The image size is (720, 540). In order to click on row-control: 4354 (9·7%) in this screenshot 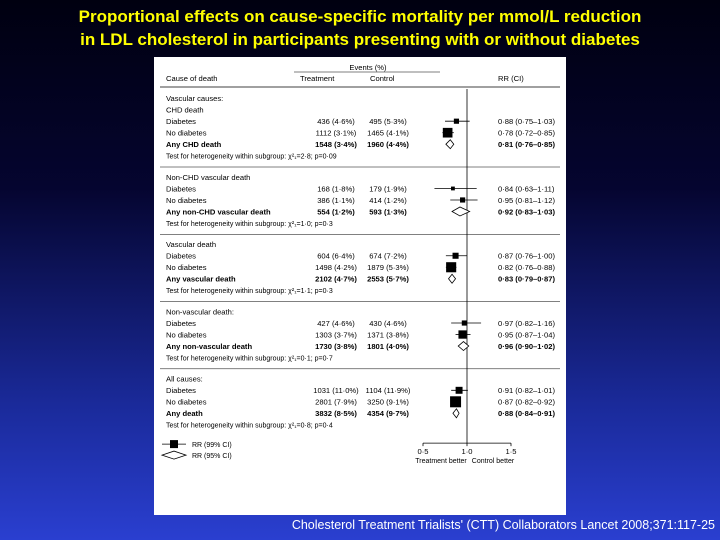, I will do `click(388, 413)`.